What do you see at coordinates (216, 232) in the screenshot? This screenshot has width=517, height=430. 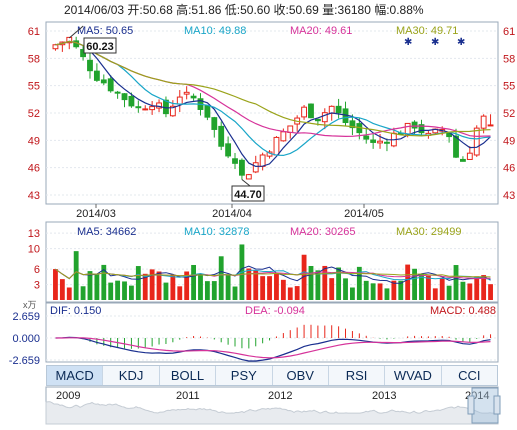 I see `volume-ma-label-10: MA10: 32878` at bounding box center [216, 232].